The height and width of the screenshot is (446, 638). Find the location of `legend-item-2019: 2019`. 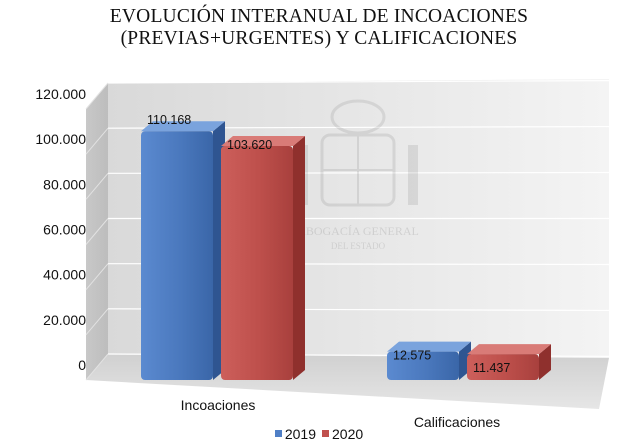

legend-item-2019: 2019 is located at coordinates (295, 433).